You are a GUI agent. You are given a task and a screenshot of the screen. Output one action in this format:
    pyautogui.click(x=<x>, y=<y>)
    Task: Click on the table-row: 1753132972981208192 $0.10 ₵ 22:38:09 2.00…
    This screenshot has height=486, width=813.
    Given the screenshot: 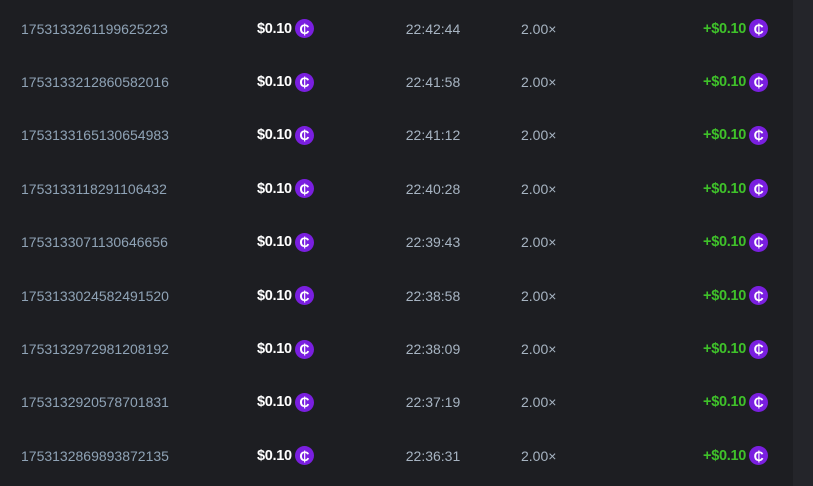 What is the action you would take?
    pyautogui.click(x=396, y=348)
    